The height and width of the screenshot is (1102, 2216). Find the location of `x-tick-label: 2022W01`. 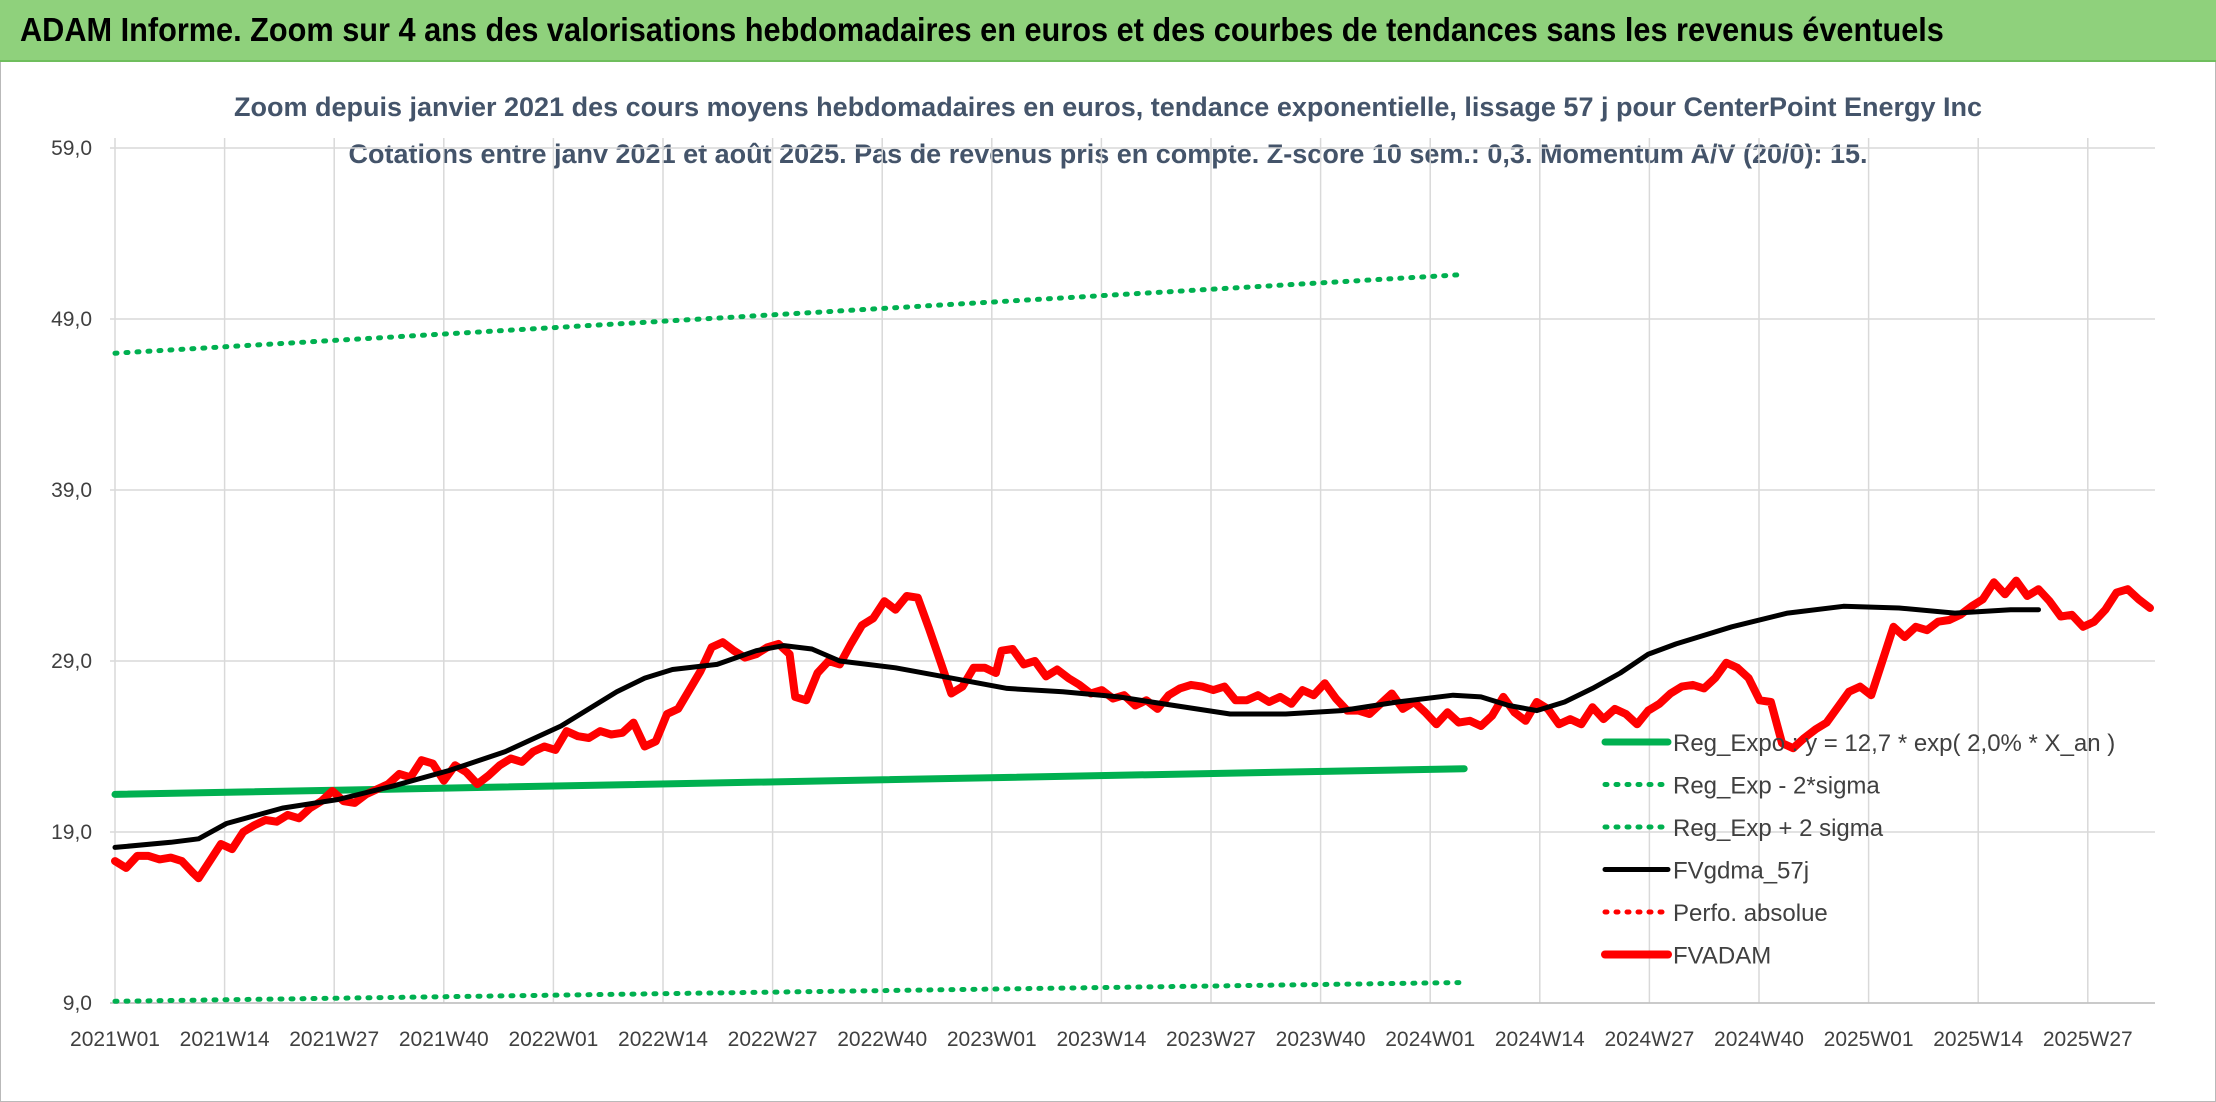

x-tick-label: 2022W01 is located at coordinates (553, 1039).